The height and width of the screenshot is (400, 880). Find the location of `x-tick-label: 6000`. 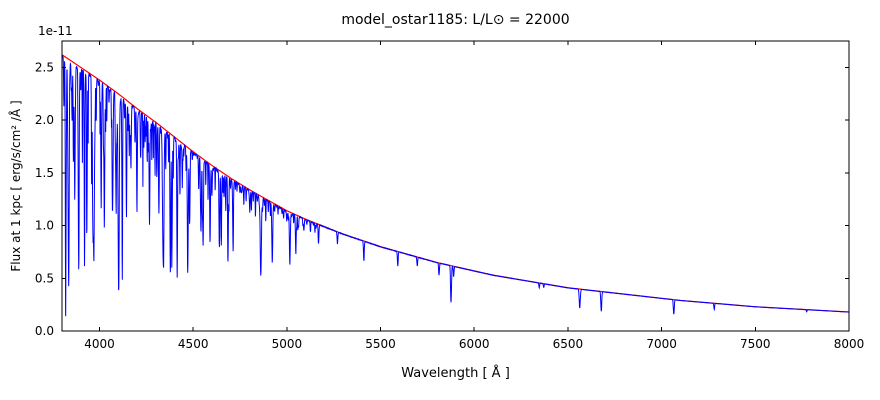

x-tick-label: 6000 is located at coordinates (474, 344).